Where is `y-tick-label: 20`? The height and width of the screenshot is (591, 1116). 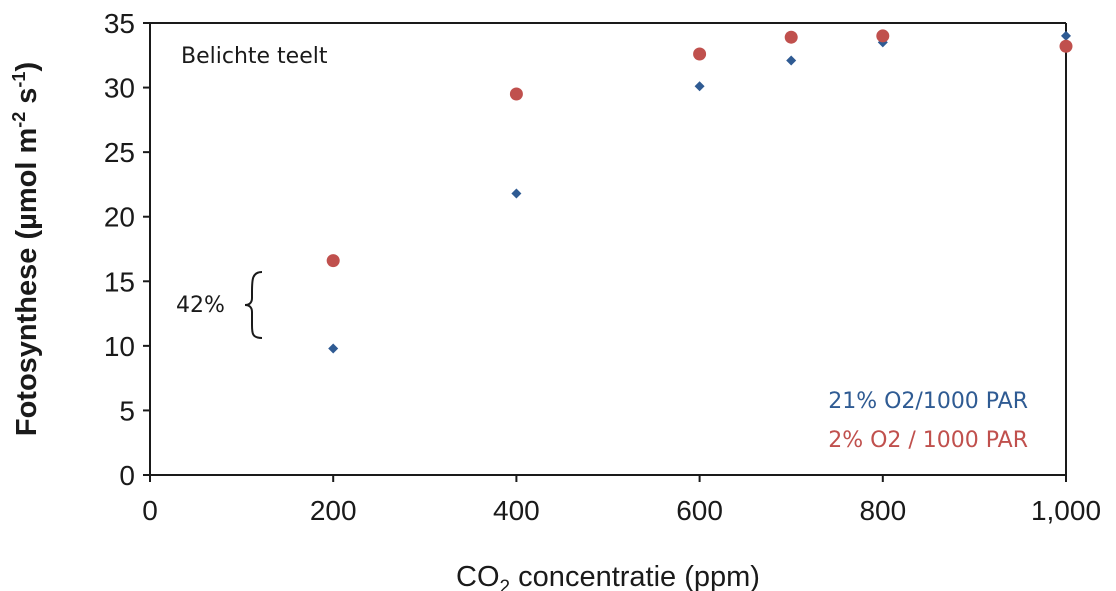
y-tick-label: 20 is located at coordinates (119, 217).